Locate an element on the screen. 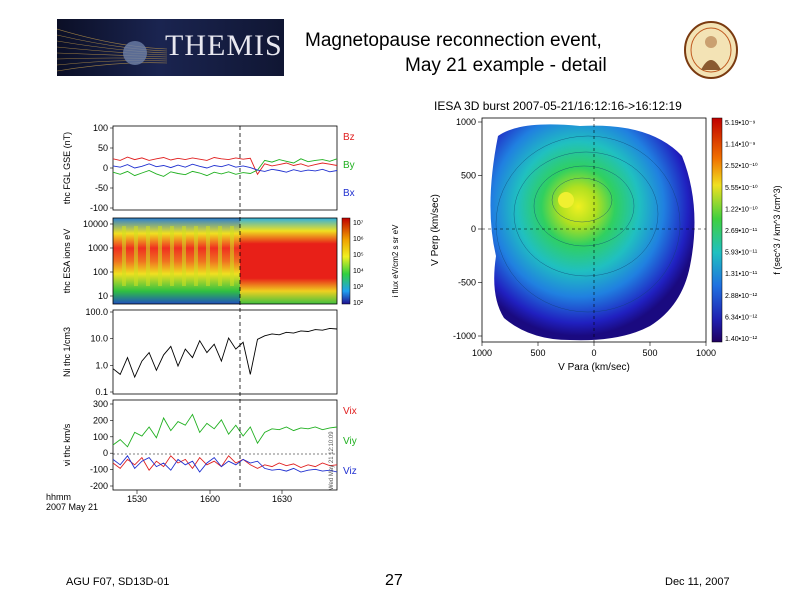 This screenshot has width=792, height=612. distribution-colorbar-tick-label: 5.93•10⁻¹¹ is located at coordinates (741, 253).